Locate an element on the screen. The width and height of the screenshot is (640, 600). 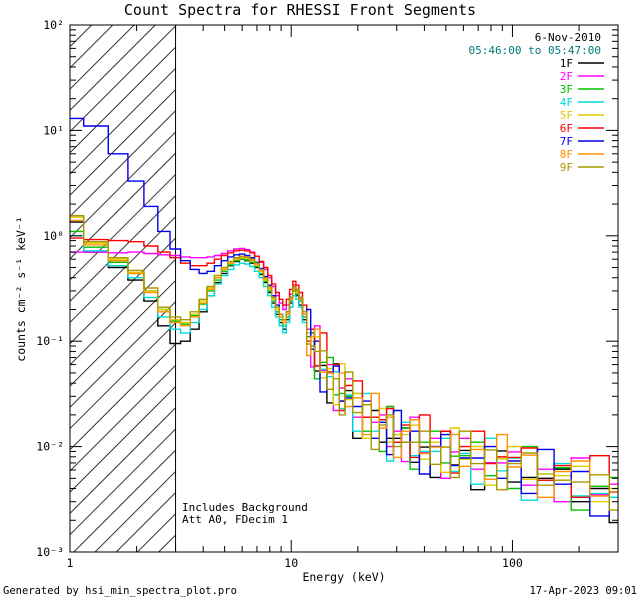
legend-item-1F: 1F is located at coordinates (582, 63).